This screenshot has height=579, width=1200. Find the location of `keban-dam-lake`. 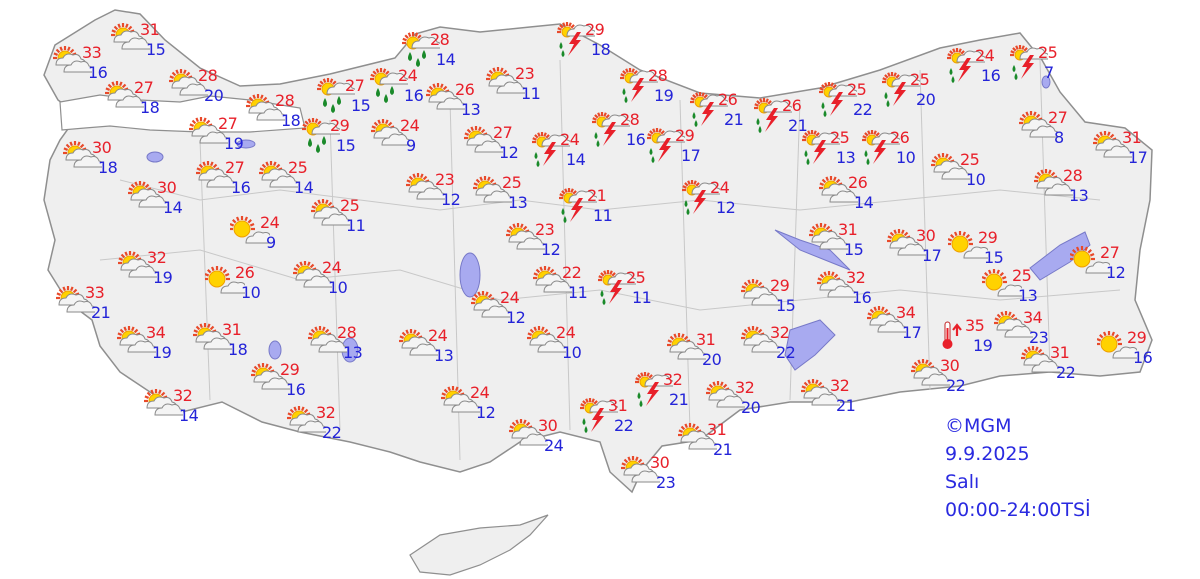

keban-dam-lake is located at coordinates (812, 250).